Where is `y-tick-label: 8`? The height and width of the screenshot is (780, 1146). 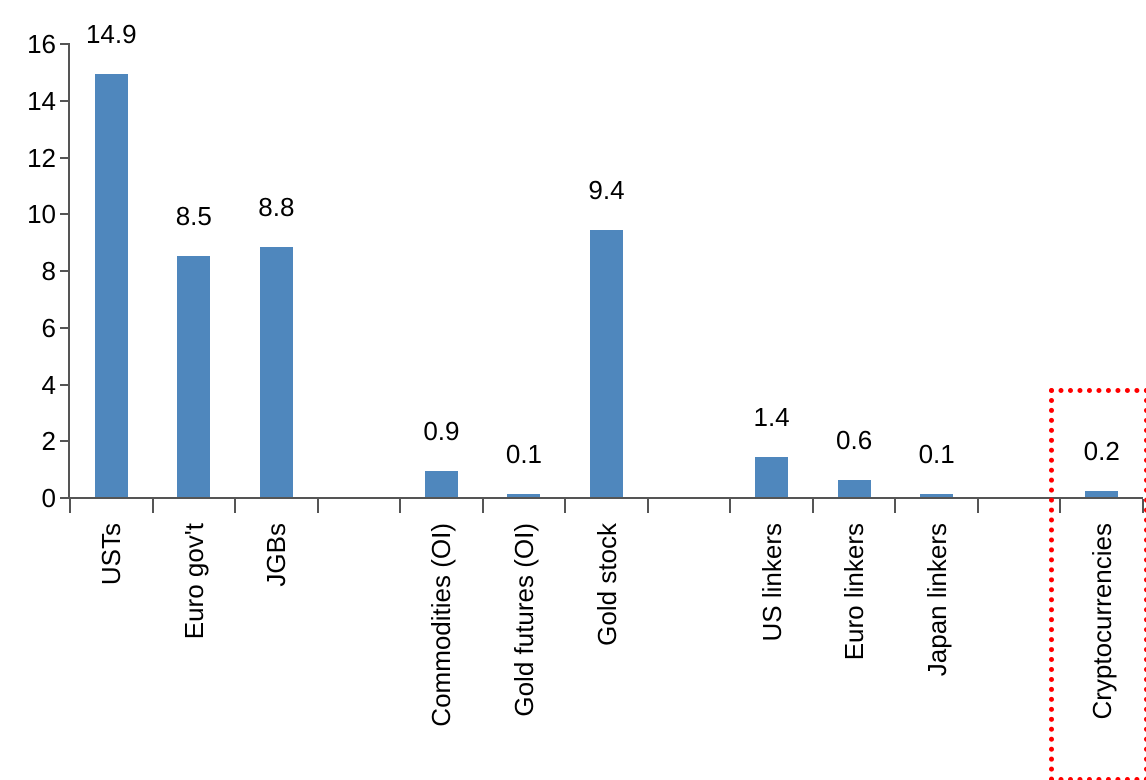
y-tick-label: 8 is located at coordinates (48, 271).